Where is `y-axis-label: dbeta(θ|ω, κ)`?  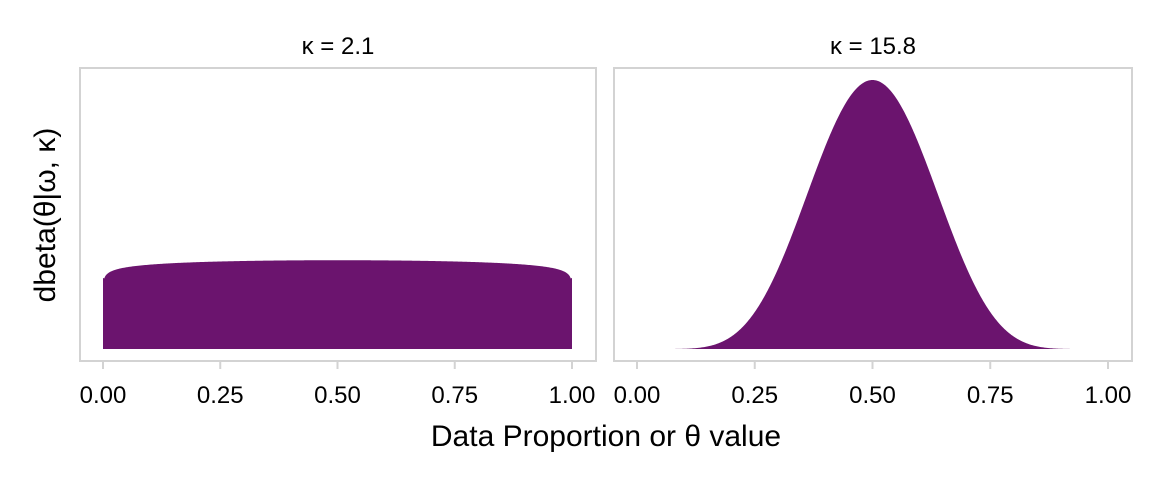
y-axis-label: dbeta(θ|ω, κ) is located at coordinates (45, 215).